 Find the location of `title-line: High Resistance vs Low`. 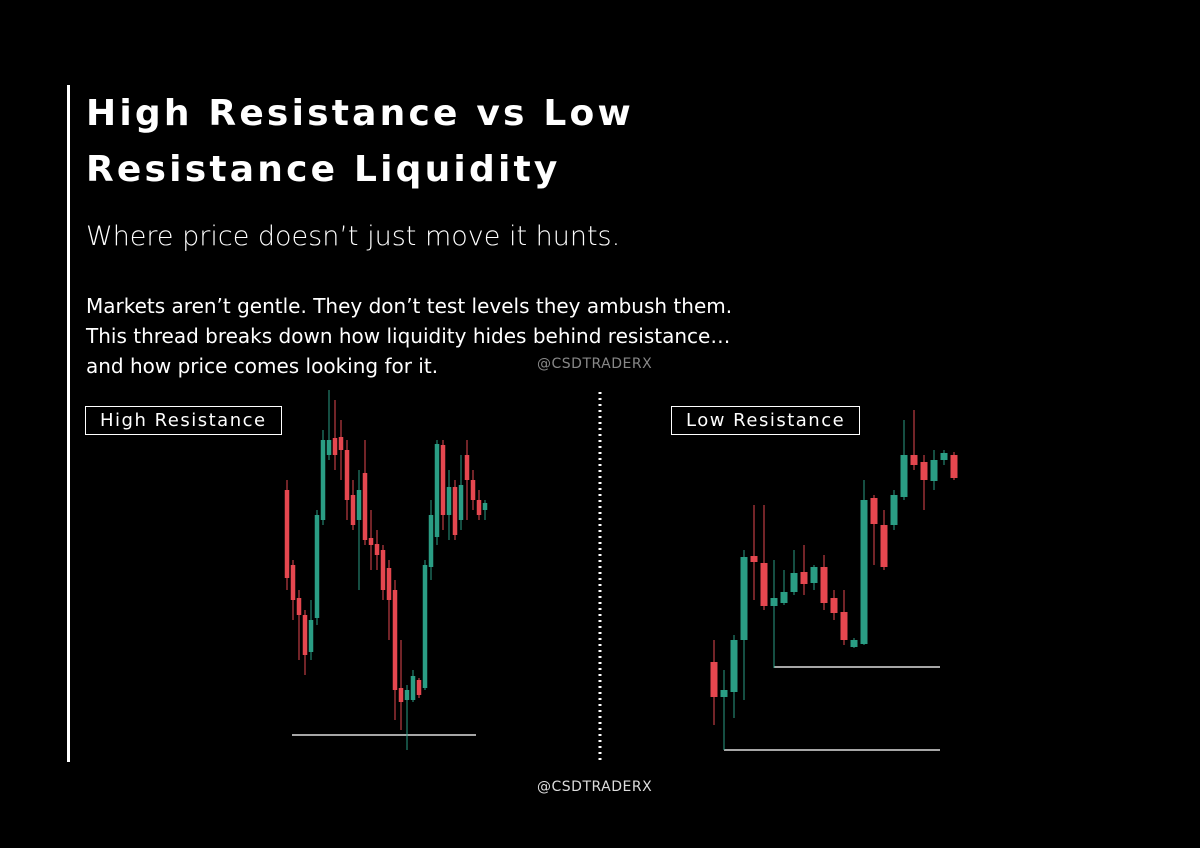

title-line: High Resistance vs Low is located at coordinates (360, 113).